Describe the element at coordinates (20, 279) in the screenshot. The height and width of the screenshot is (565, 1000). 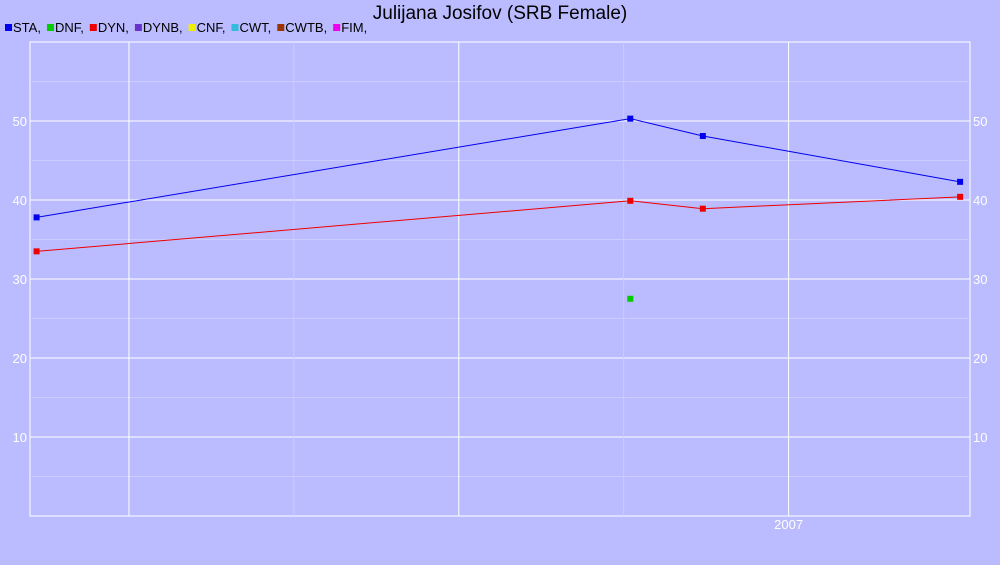
I see `y-tick-label-left: 30` at that location.